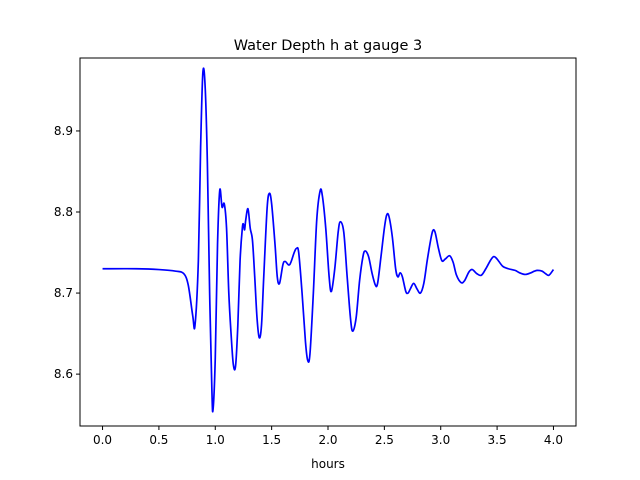  What do you see at coordinates (384, 440) in the screenshot?
I see `x-tick-label: 2.5` at bounding box center [384, 440].